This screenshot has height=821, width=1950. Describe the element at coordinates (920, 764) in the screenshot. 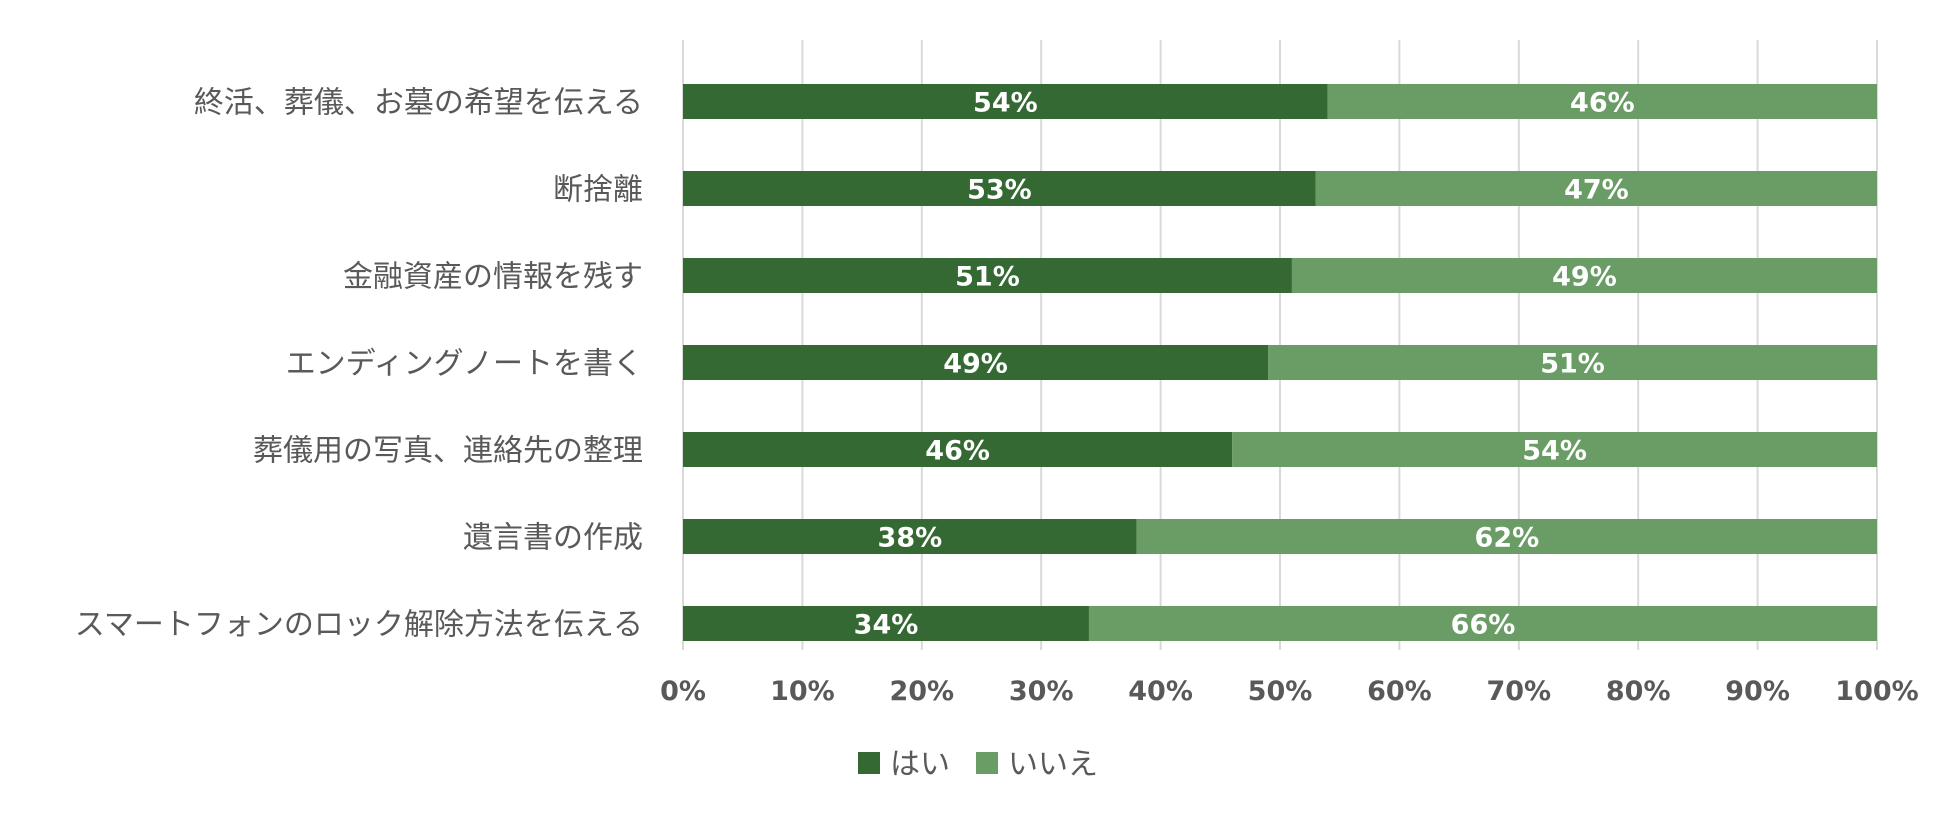

I see `legend-label: はい` at that location.